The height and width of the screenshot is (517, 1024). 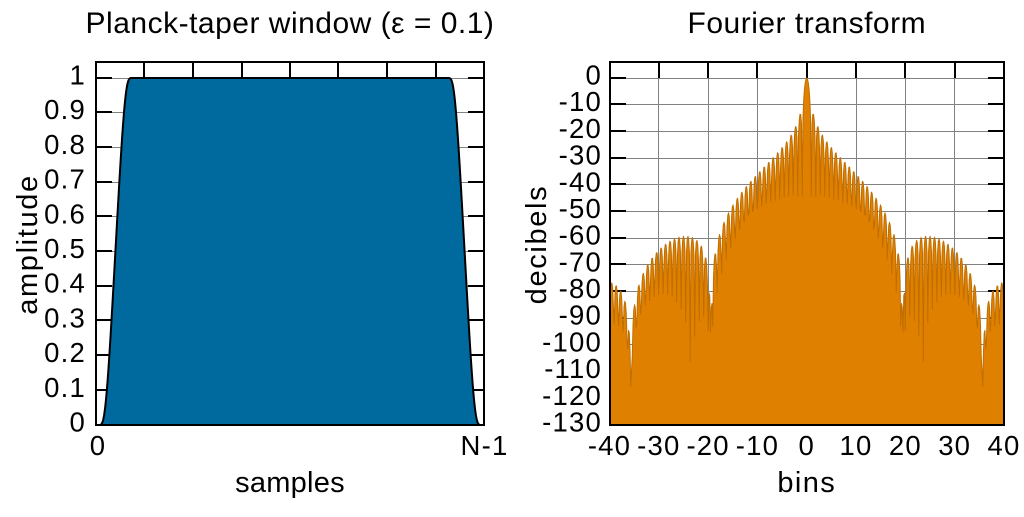 What do you see at coordinates (65, 317) in the screenshot?
I see `svg-text: 0.3` at bounding box center [65, 317].